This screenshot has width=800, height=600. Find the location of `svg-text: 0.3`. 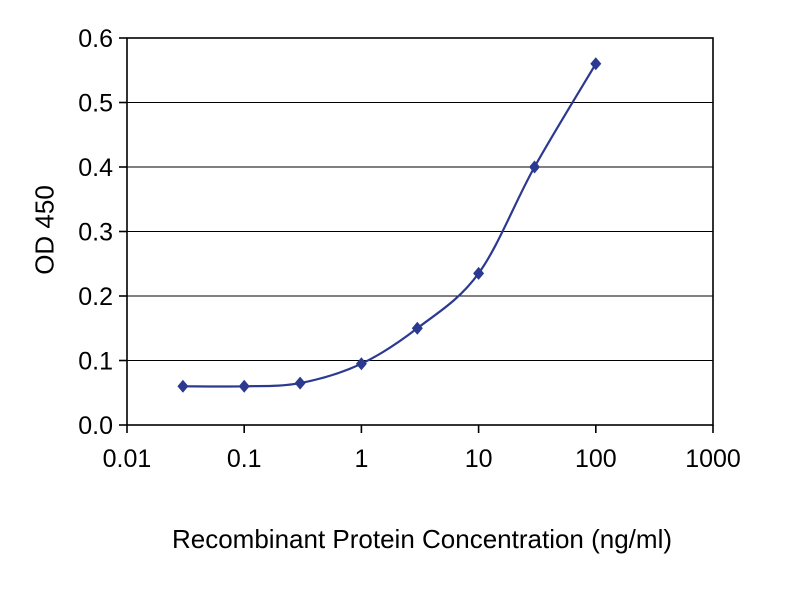

svg-text: 0.3 is located at coordinates (95, 233).